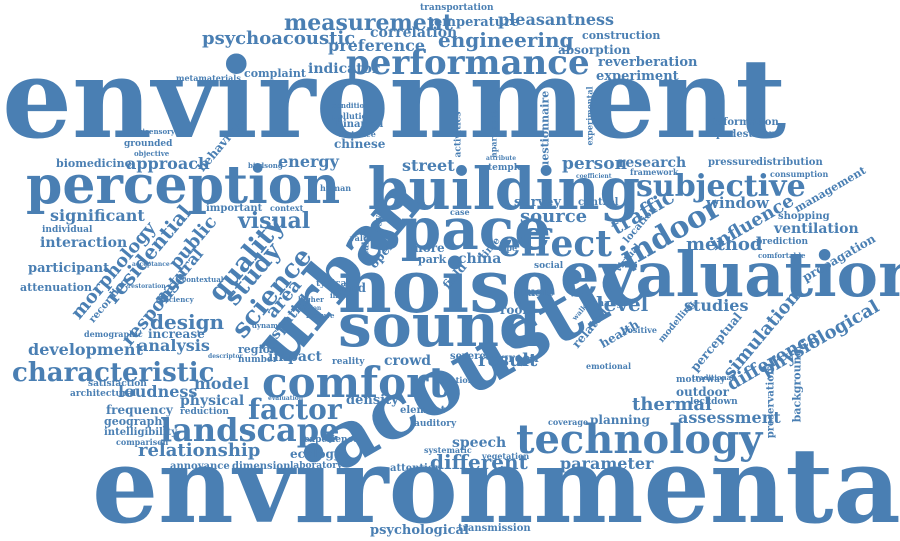 This screenshot has width=900, height=541. I want to click on word-different: different, so click(479, 462).